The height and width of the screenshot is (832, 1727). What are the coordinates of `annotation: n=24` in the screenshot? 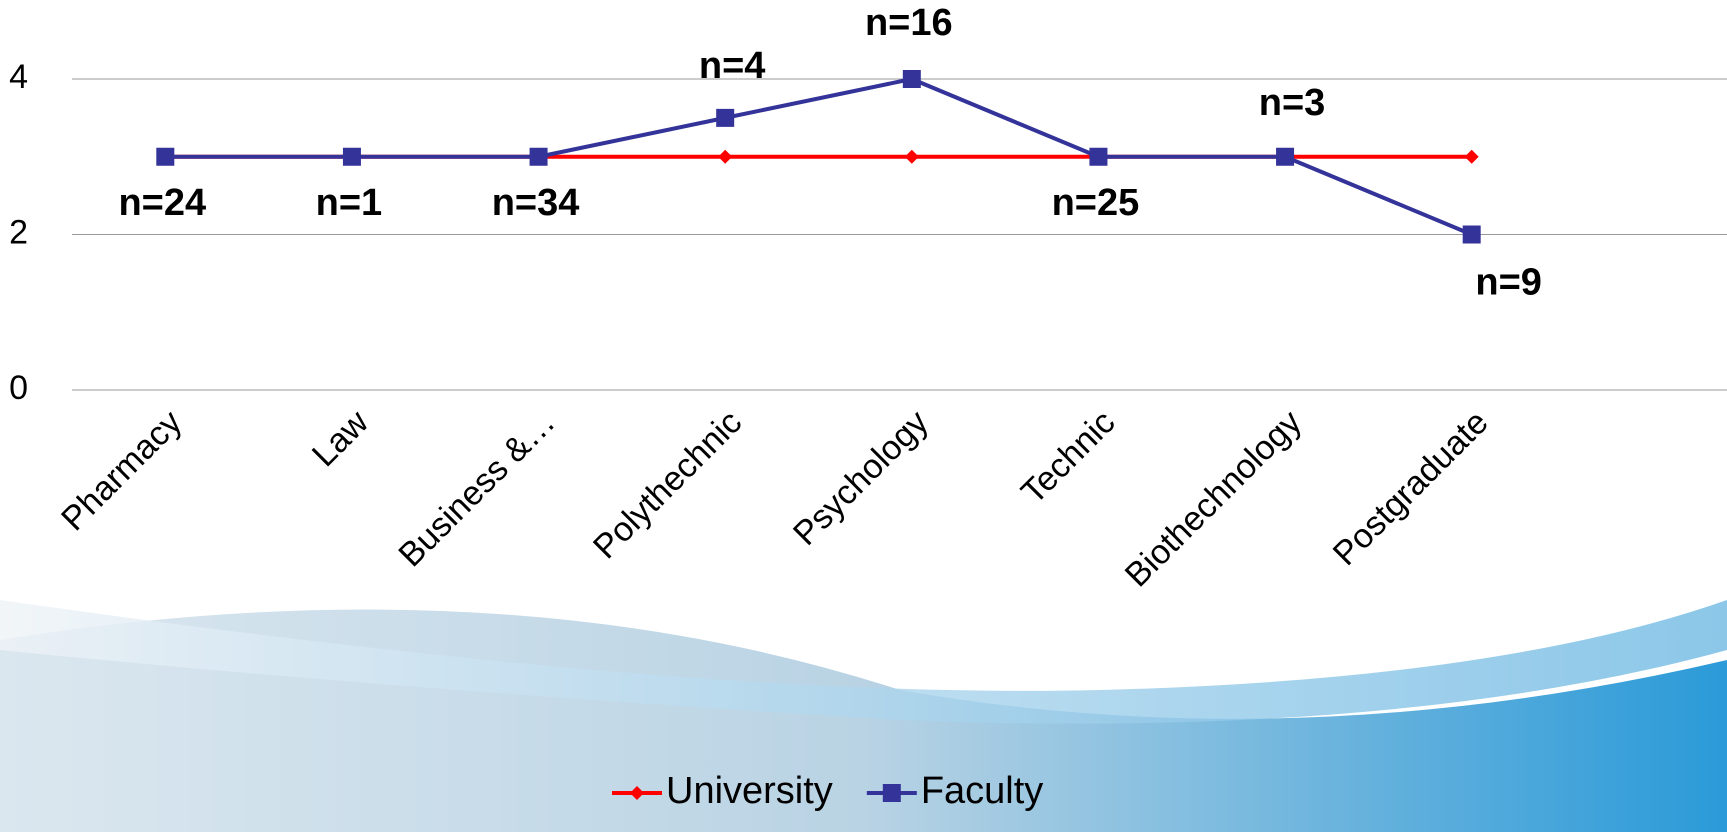 It's located at (162, 203).